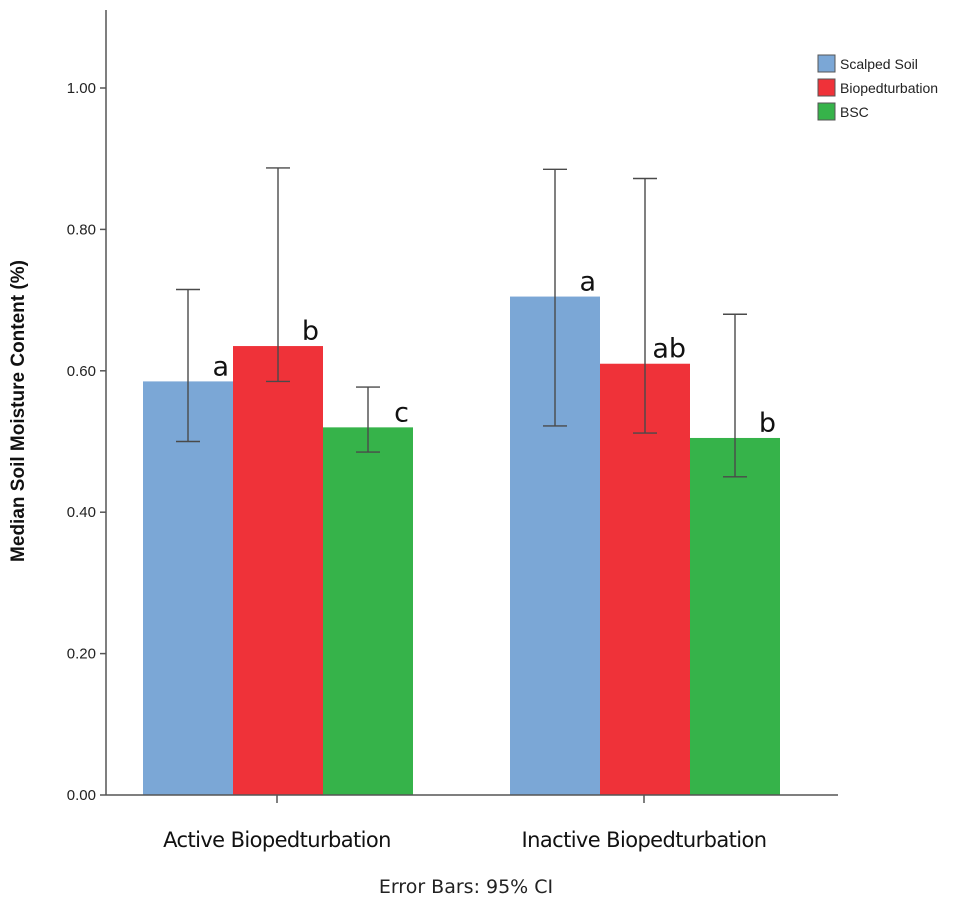 This screenshot has height=904, width=980. What do you see at coordinates (18, 411) in the screenshot?
I see `y-axis-title: Median Soil Moisture Content (%)` at bounding box center [18, 411].